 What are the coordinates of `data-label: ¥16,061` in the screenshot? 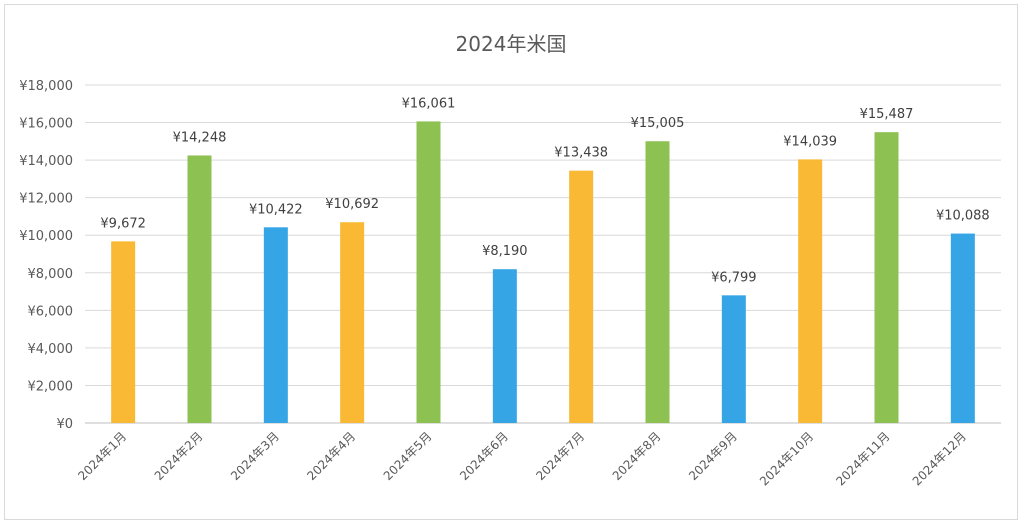 It's located at (429, 103).